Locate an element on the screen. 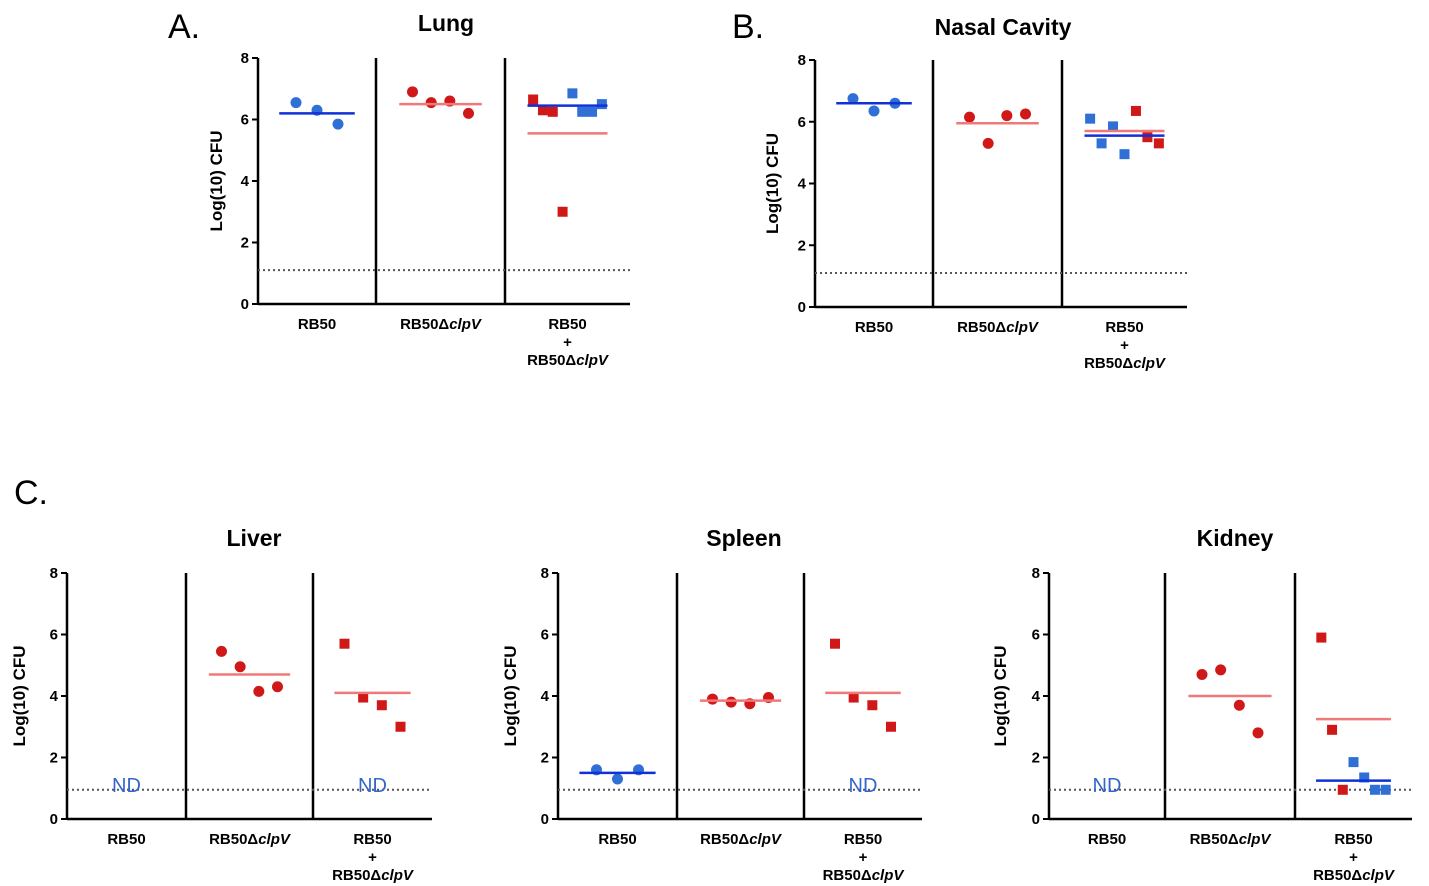 This screenshot has width=1429, height=886. chart-title: Liver is located at coordinates (254, 538).